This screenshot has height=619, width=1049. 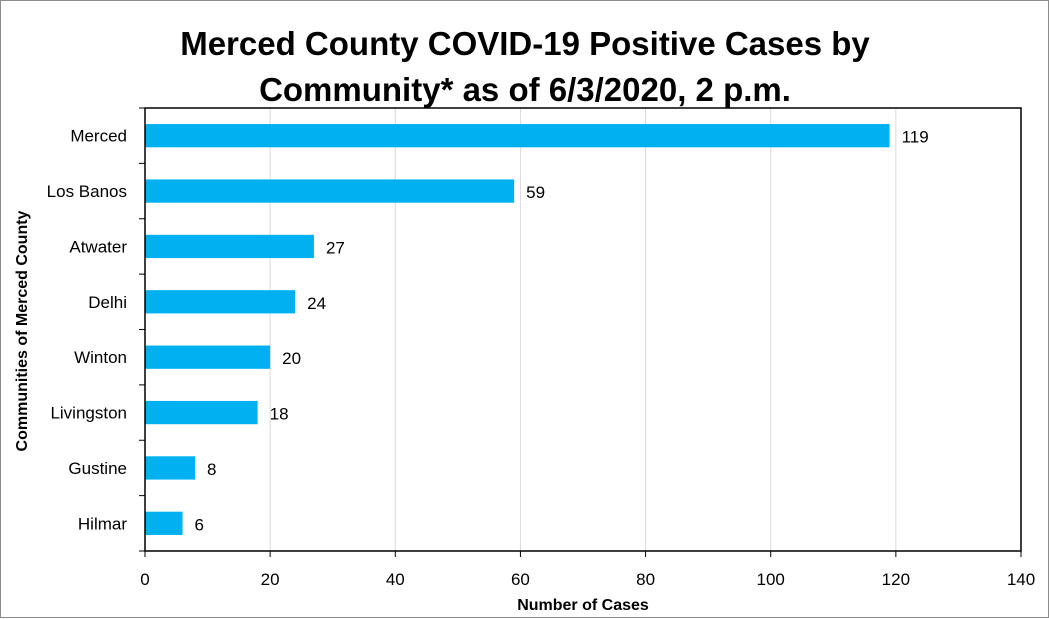 I want to click on y-axis-title: Communities of Merced County, so click(x=22, y=330).